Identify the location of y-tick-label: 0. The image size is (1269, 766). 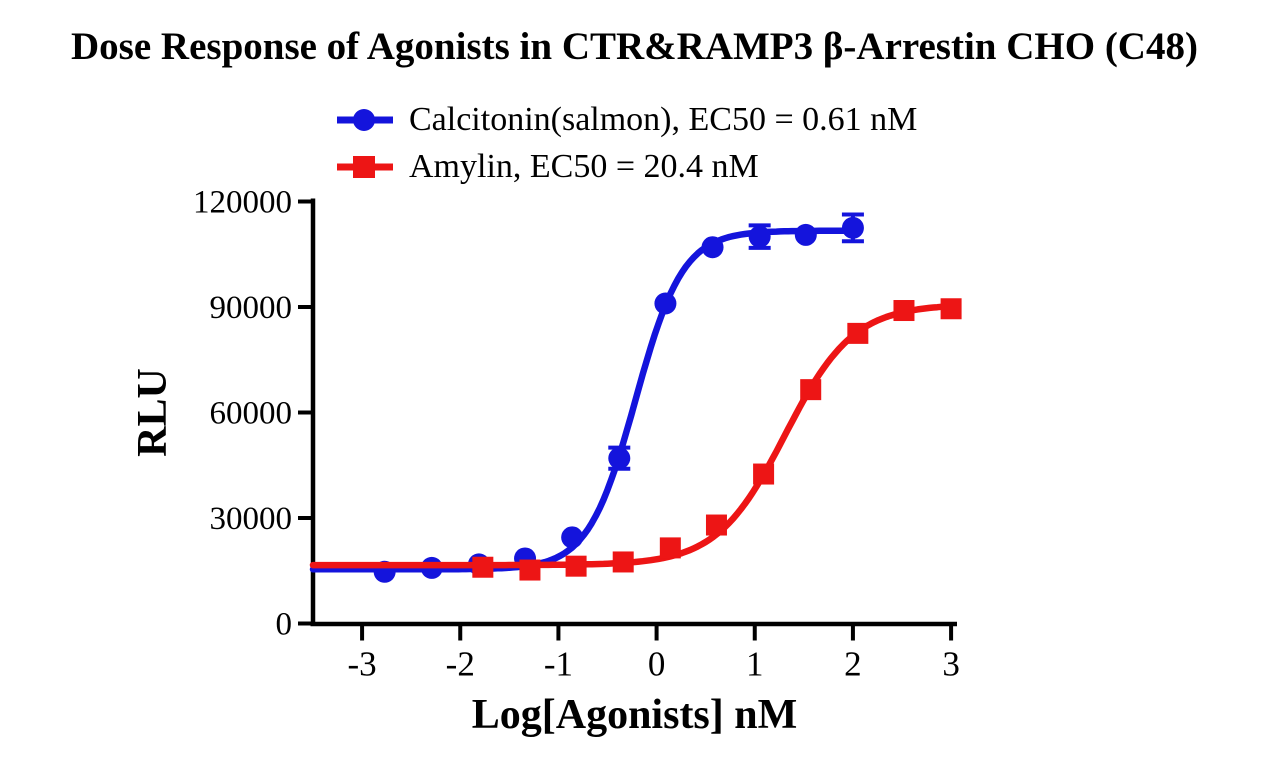
(284, 625).